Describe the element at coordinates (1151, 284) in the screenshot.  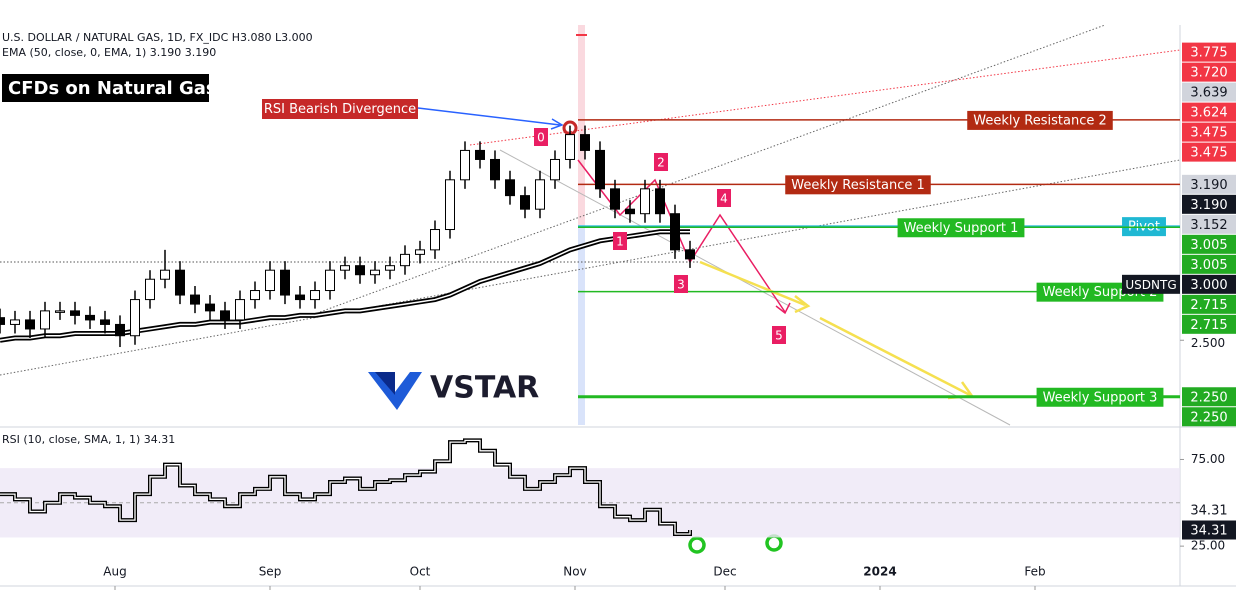
I see `symbol-bg` at that location.